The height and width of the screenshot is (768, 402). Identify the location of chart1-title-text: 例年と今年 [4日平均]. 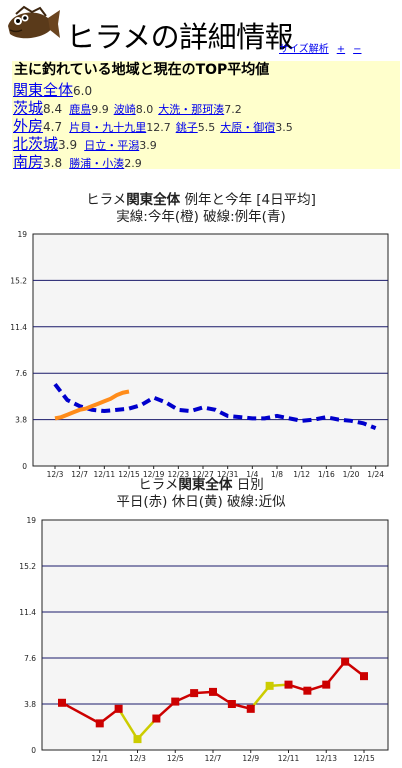
(250, 200).